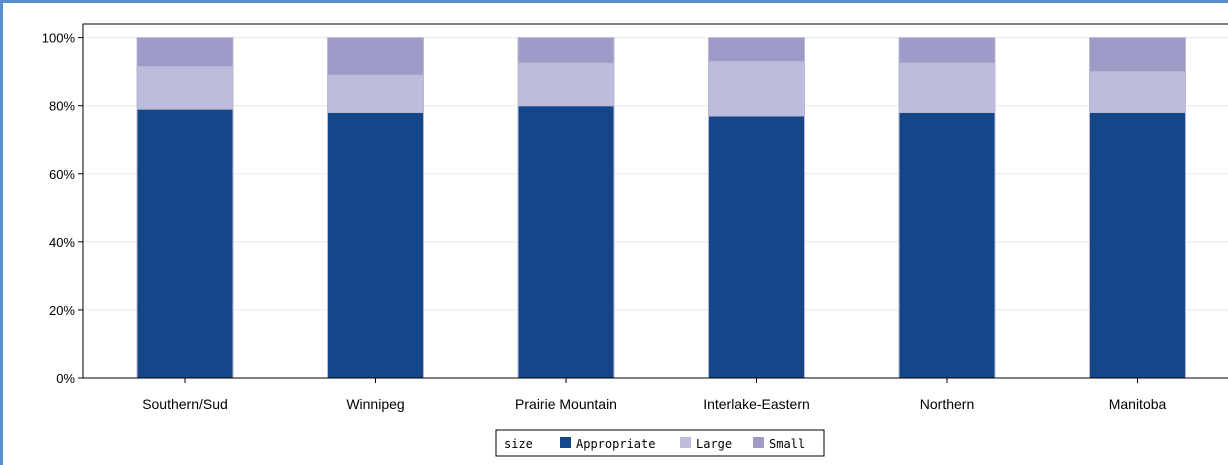  I want to click on window-frame-top, so click(614, 1).